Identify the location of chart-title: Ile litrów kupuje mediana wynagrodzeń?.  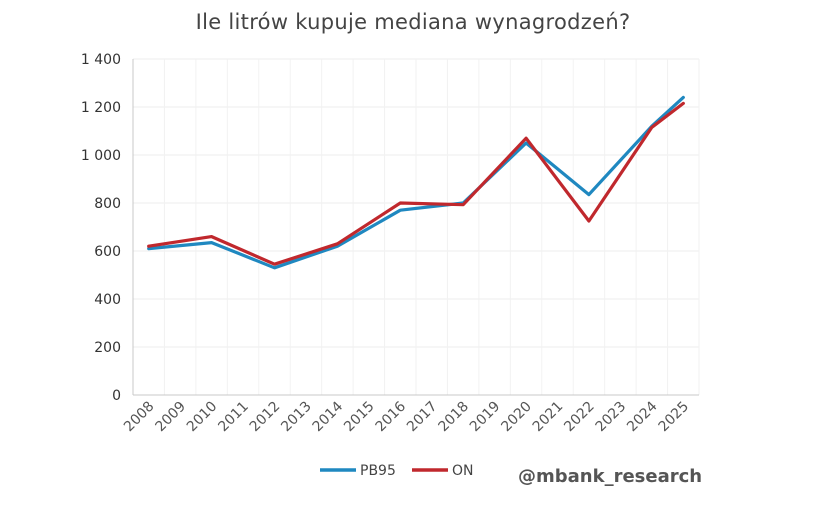
(413, 22).